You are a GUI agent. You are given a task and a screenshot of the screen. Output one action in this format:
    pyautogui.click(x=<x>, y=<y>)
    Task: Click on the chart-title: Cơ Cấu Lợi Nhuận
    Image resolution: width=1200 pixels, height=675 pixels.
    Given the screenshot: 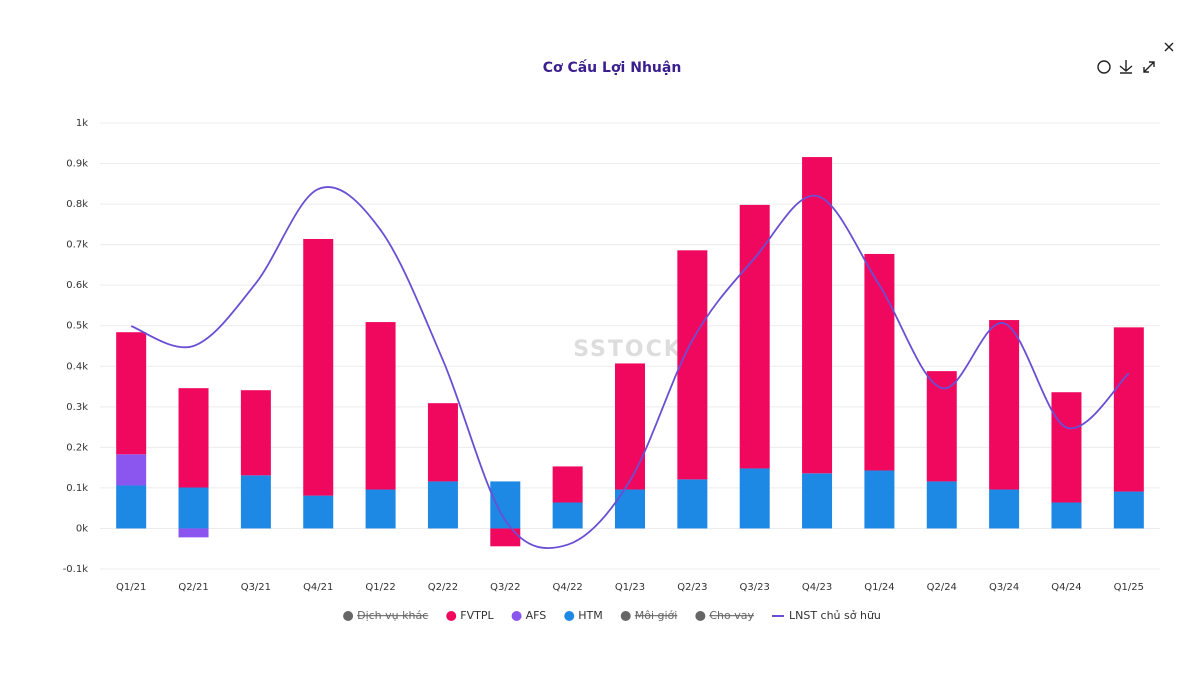 What is the action you would take?
    pyautogui.click(x=612, y=67)
    